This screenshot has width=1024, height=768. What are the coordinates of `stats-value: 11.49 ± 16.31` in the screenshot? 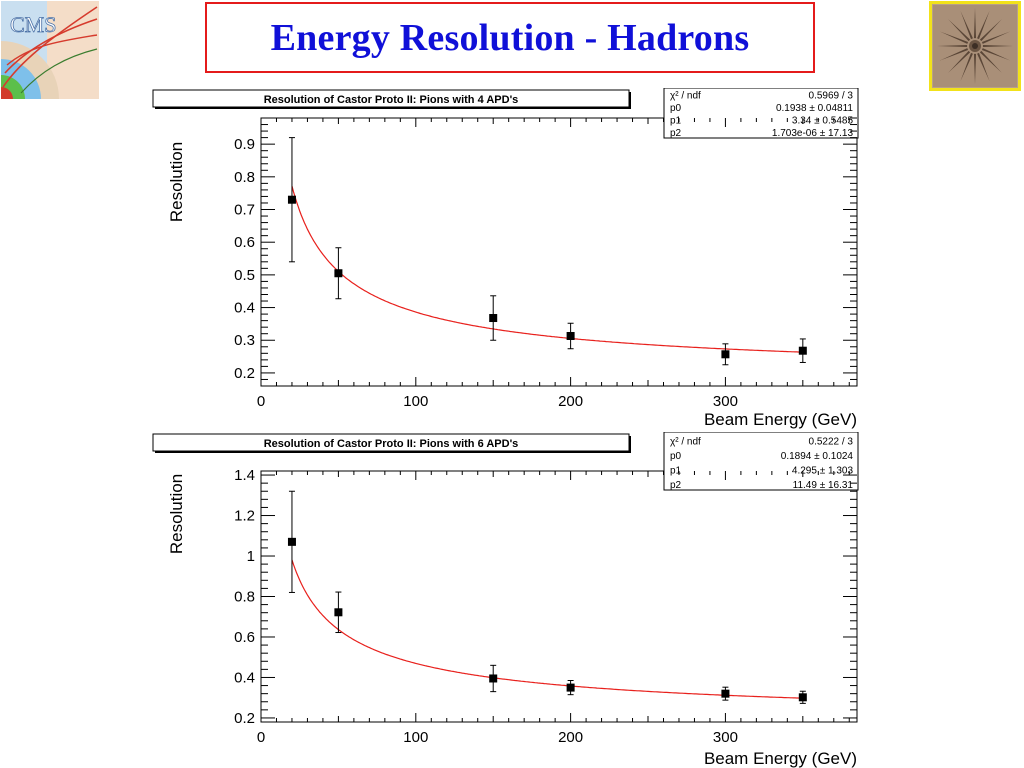 It's located at (823, 485).